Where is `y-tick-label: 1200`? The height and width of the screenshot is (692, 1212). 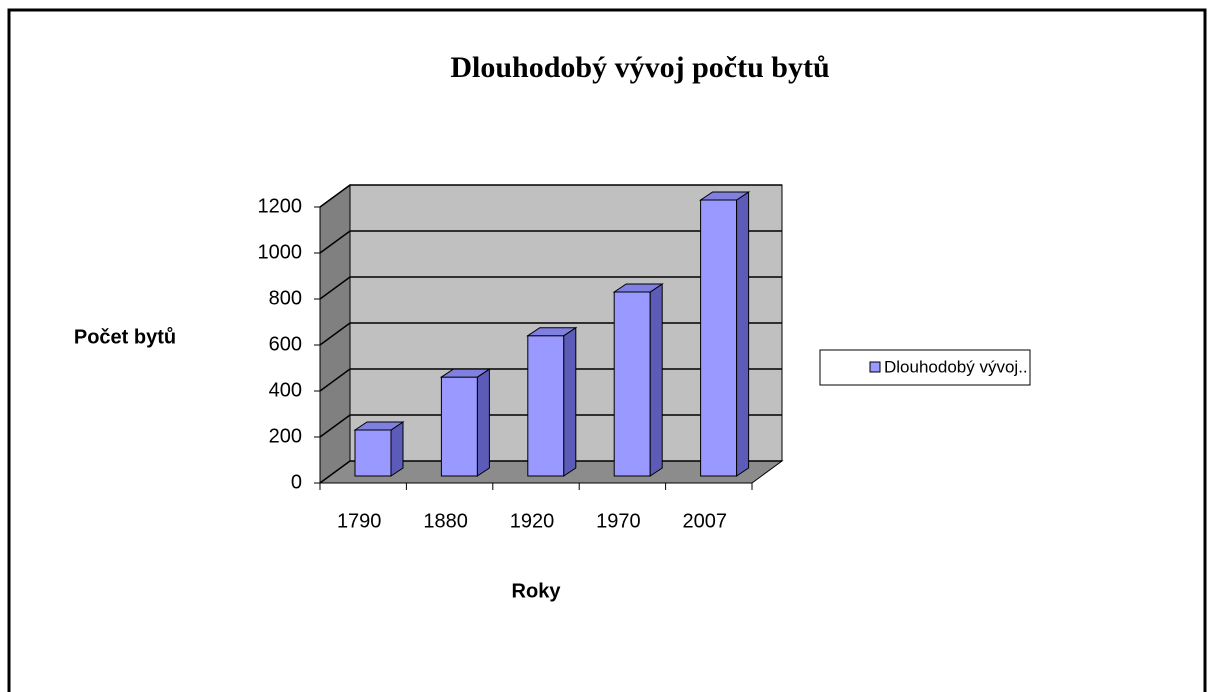
y-tick-label: 1200 is located at coordinates (280, 206).